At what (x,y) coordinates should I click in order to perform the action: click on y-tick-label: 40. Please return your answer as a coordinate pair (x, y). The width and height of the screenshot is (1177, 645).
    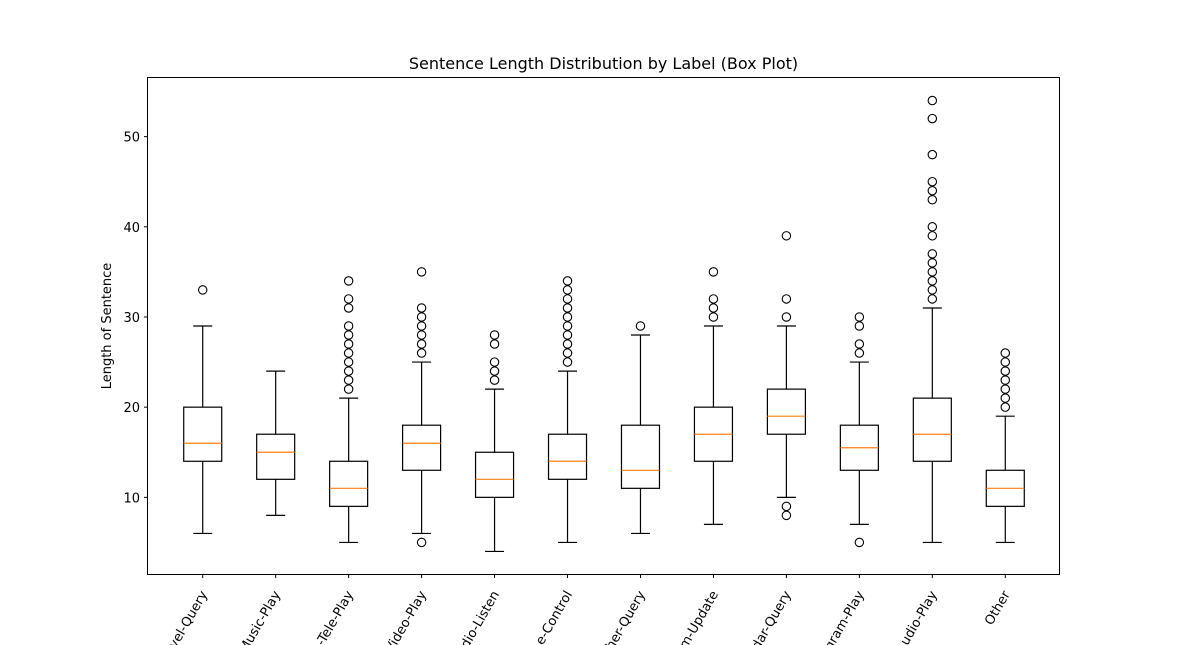
    Looking at the image, I should click on (131, 228).